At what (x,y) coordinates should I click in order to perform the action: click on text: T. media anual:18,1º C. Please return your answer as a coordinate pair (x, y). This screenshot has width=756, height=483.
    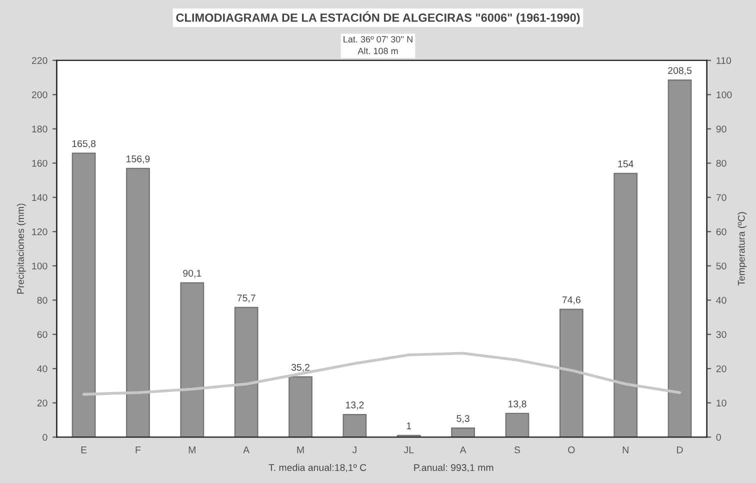
    Looking at the image, I should click on (317, 468).